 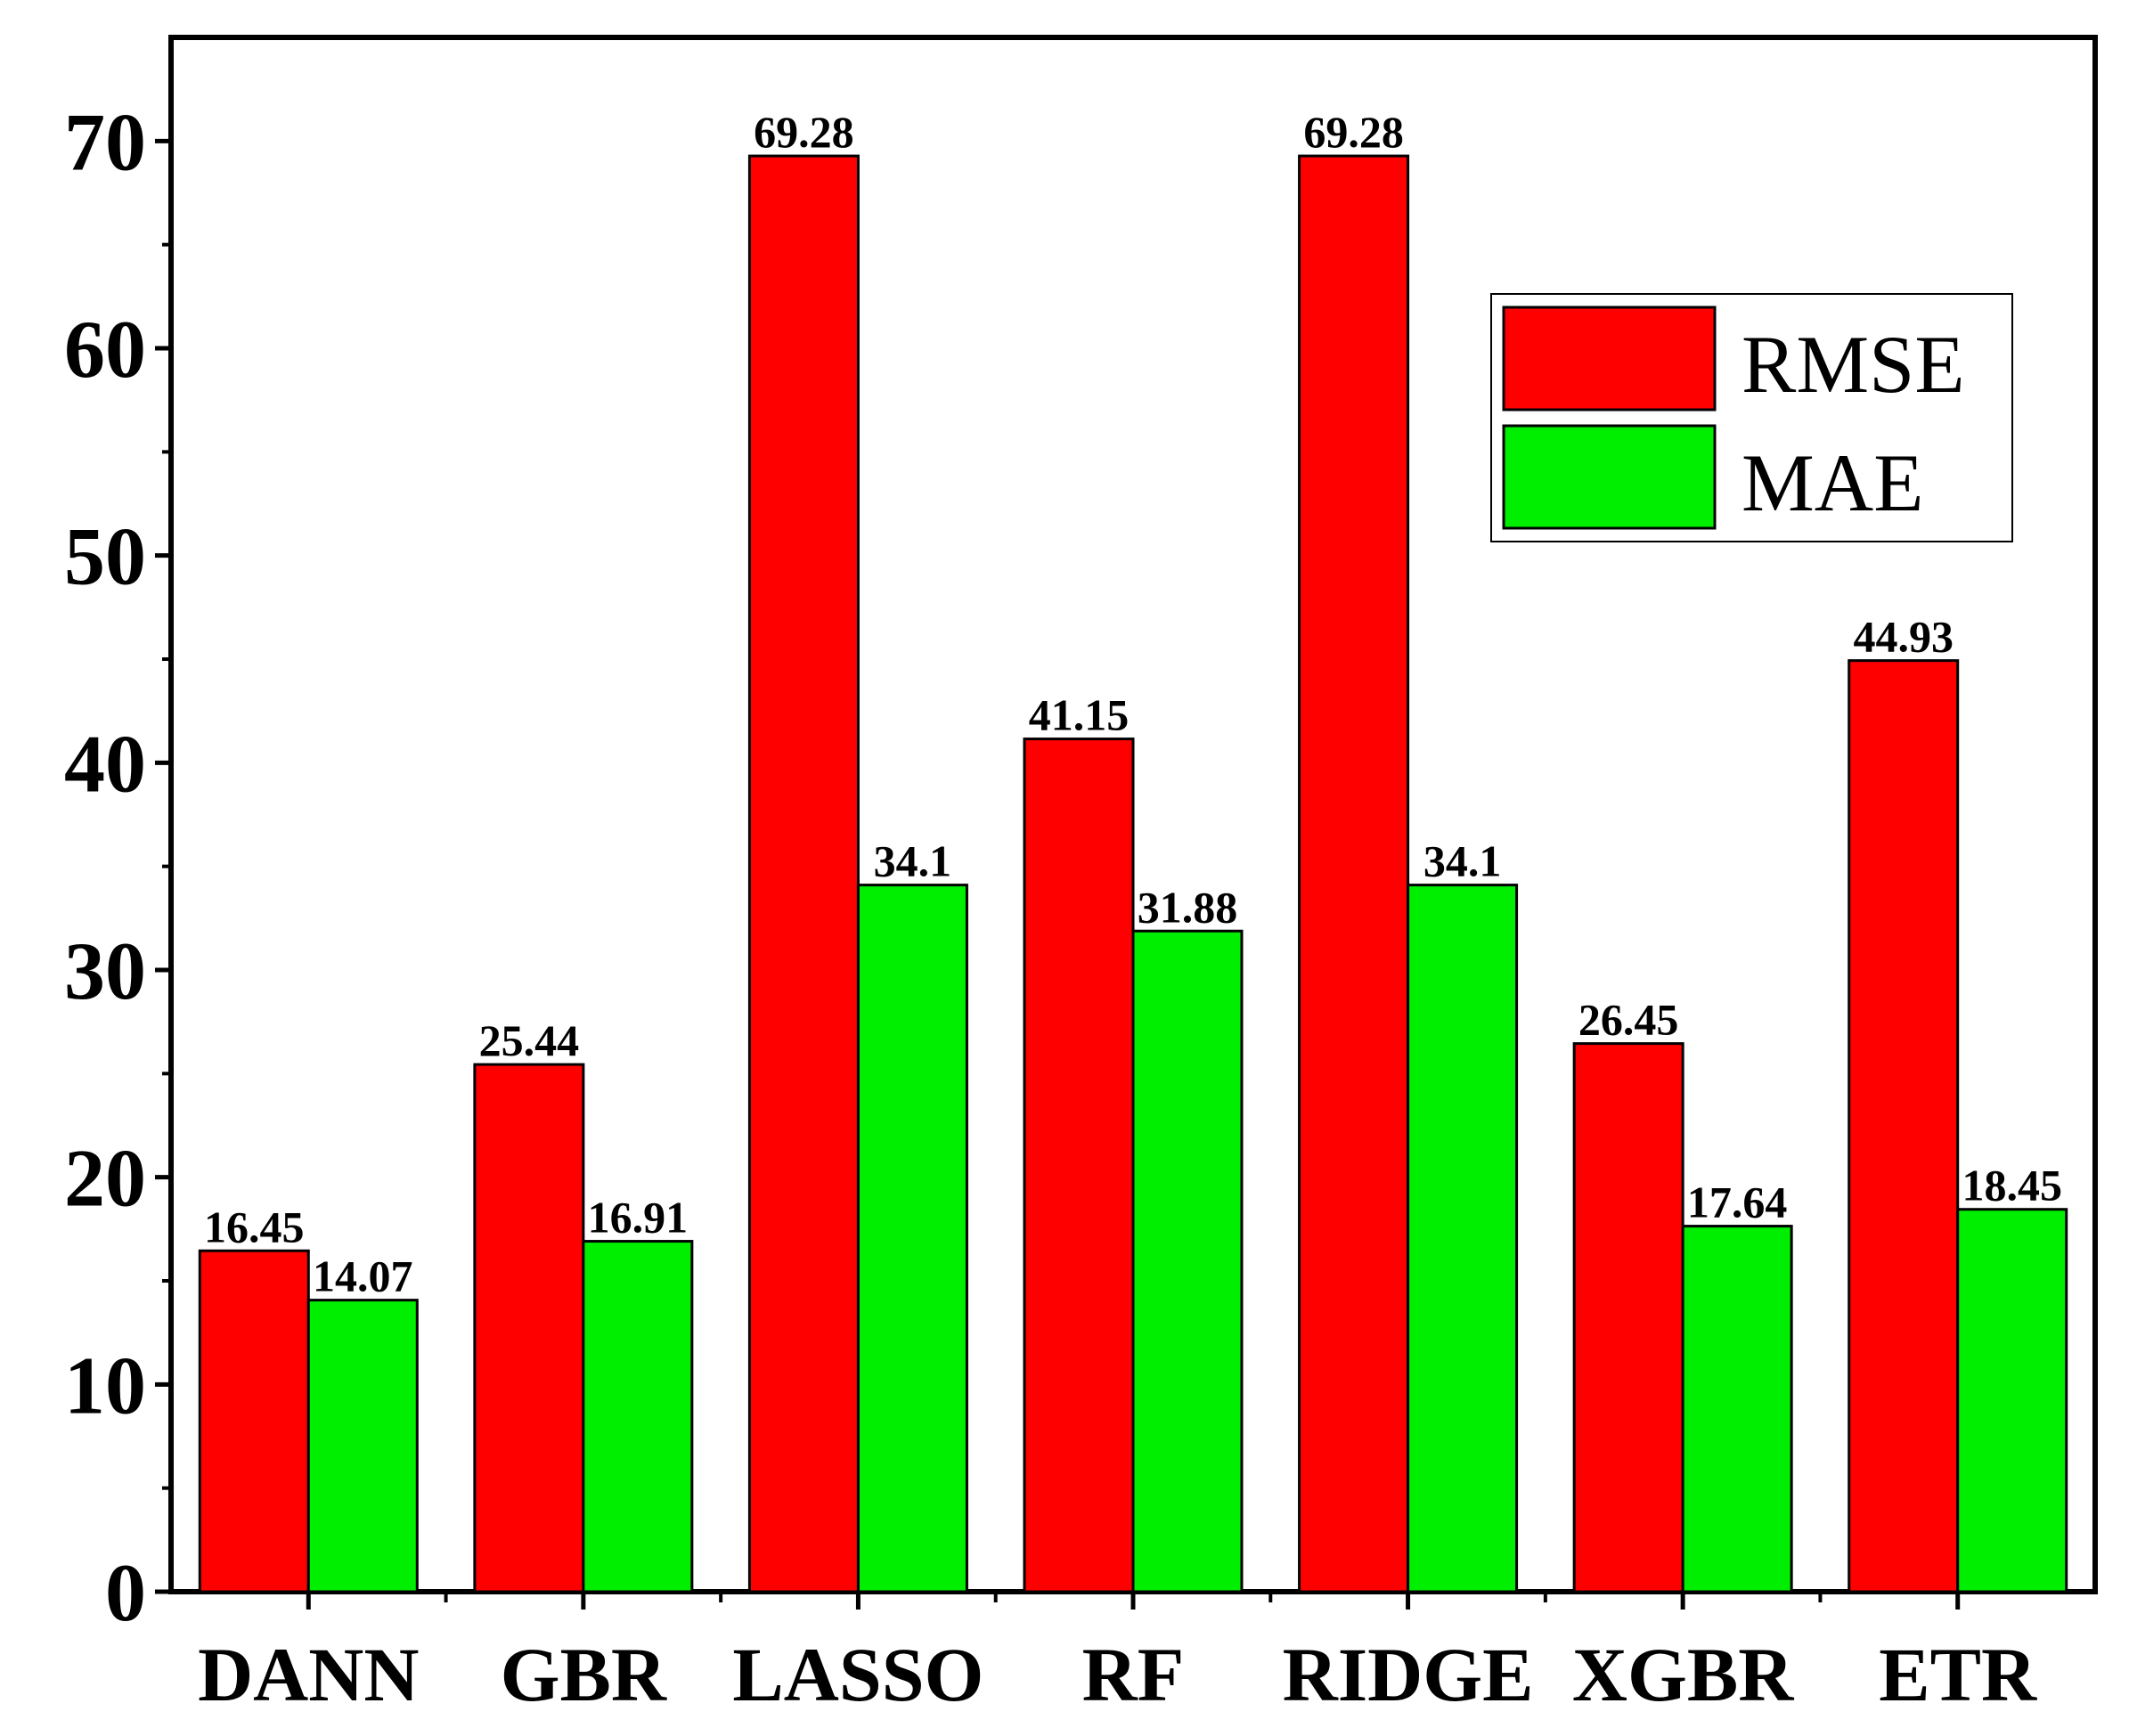 What do you see at coordinates (1737, 1409) in the screenshot?
I see `bar-mae-xgbr` at bounding box center [1737, 1409].